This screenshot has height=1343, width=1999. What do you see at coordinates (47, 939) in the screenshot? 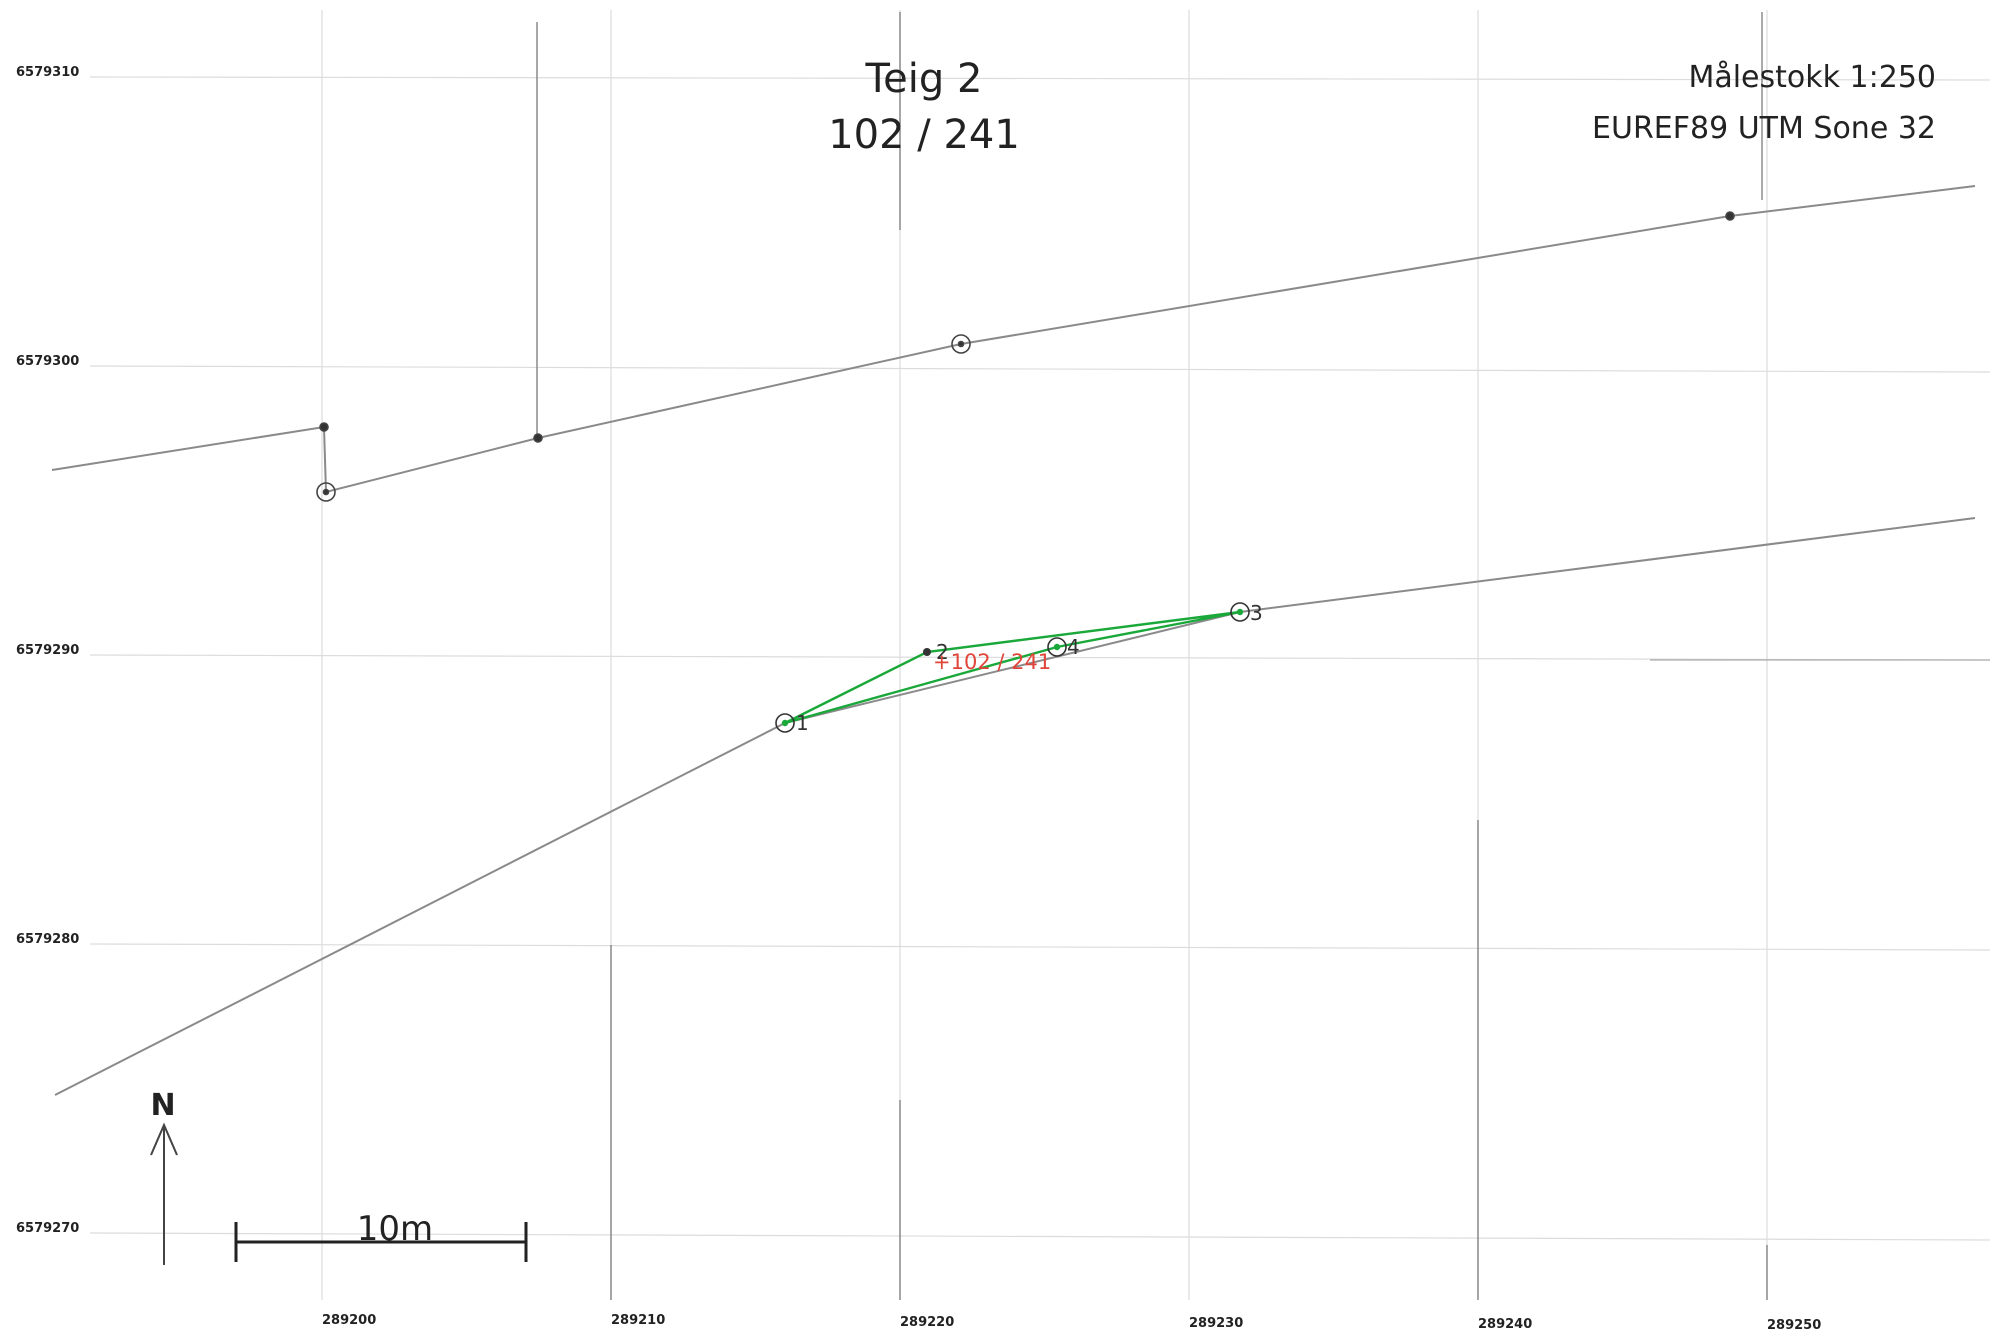
I see `y-tick-label: 6579280` at bounding box center [47, 939].